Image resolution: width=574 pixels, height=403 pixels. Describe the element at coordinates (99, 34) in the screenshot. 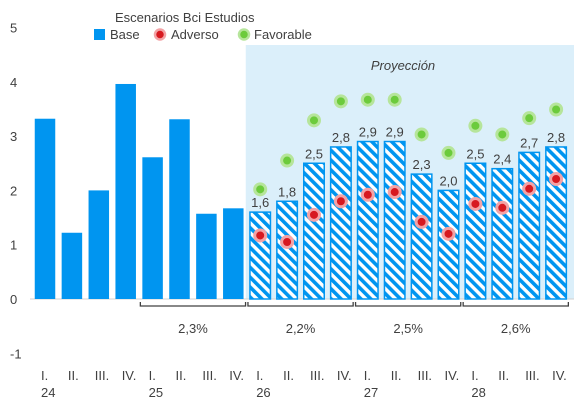

I see `legend-base-swatch` at that location.